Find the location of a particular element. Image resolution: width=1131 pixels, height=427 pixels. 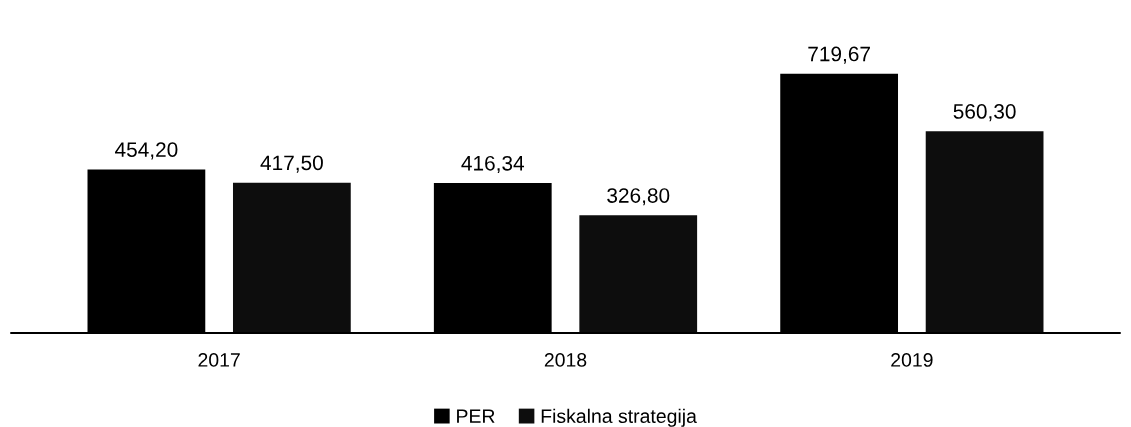

data-label: 326,80 is located at coordinates (638, 197).